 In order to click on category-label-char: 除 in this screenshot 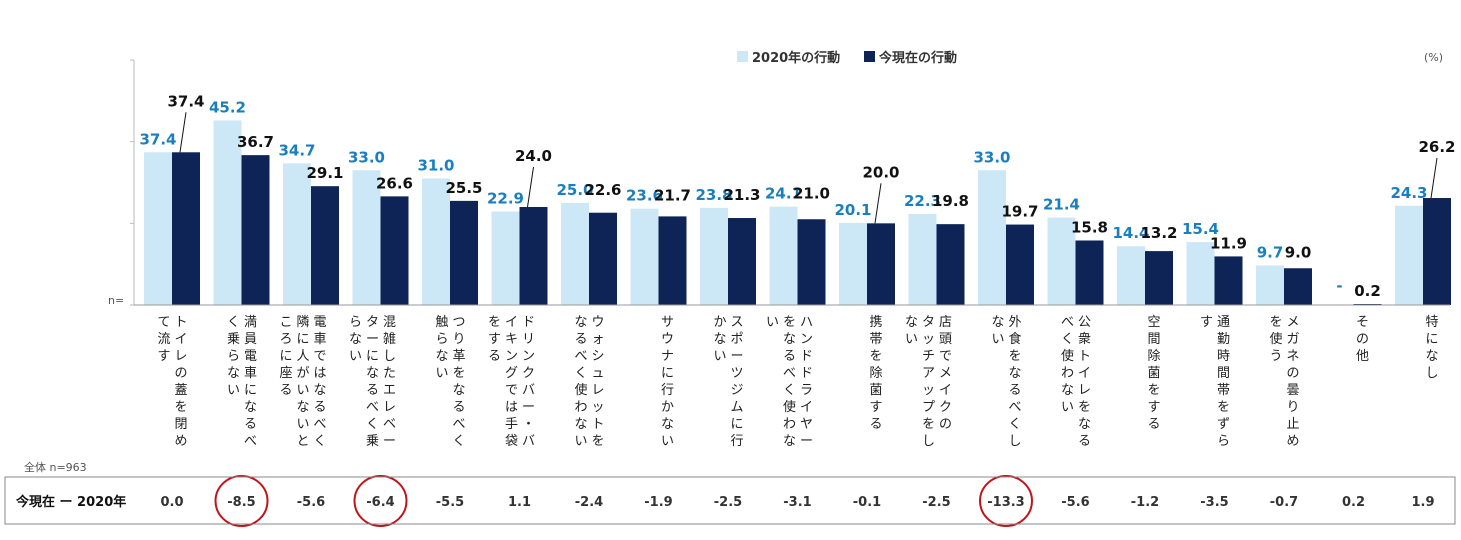, I will do `click(875, 373)`.